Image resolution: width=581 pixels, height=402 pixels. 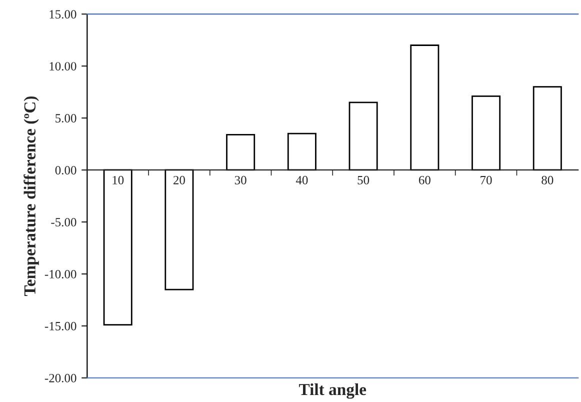 What do you see at coordinates (65, 170) in the screenshot?
I see `y-tick-label: 0.00` at bounding box center [65, 170].